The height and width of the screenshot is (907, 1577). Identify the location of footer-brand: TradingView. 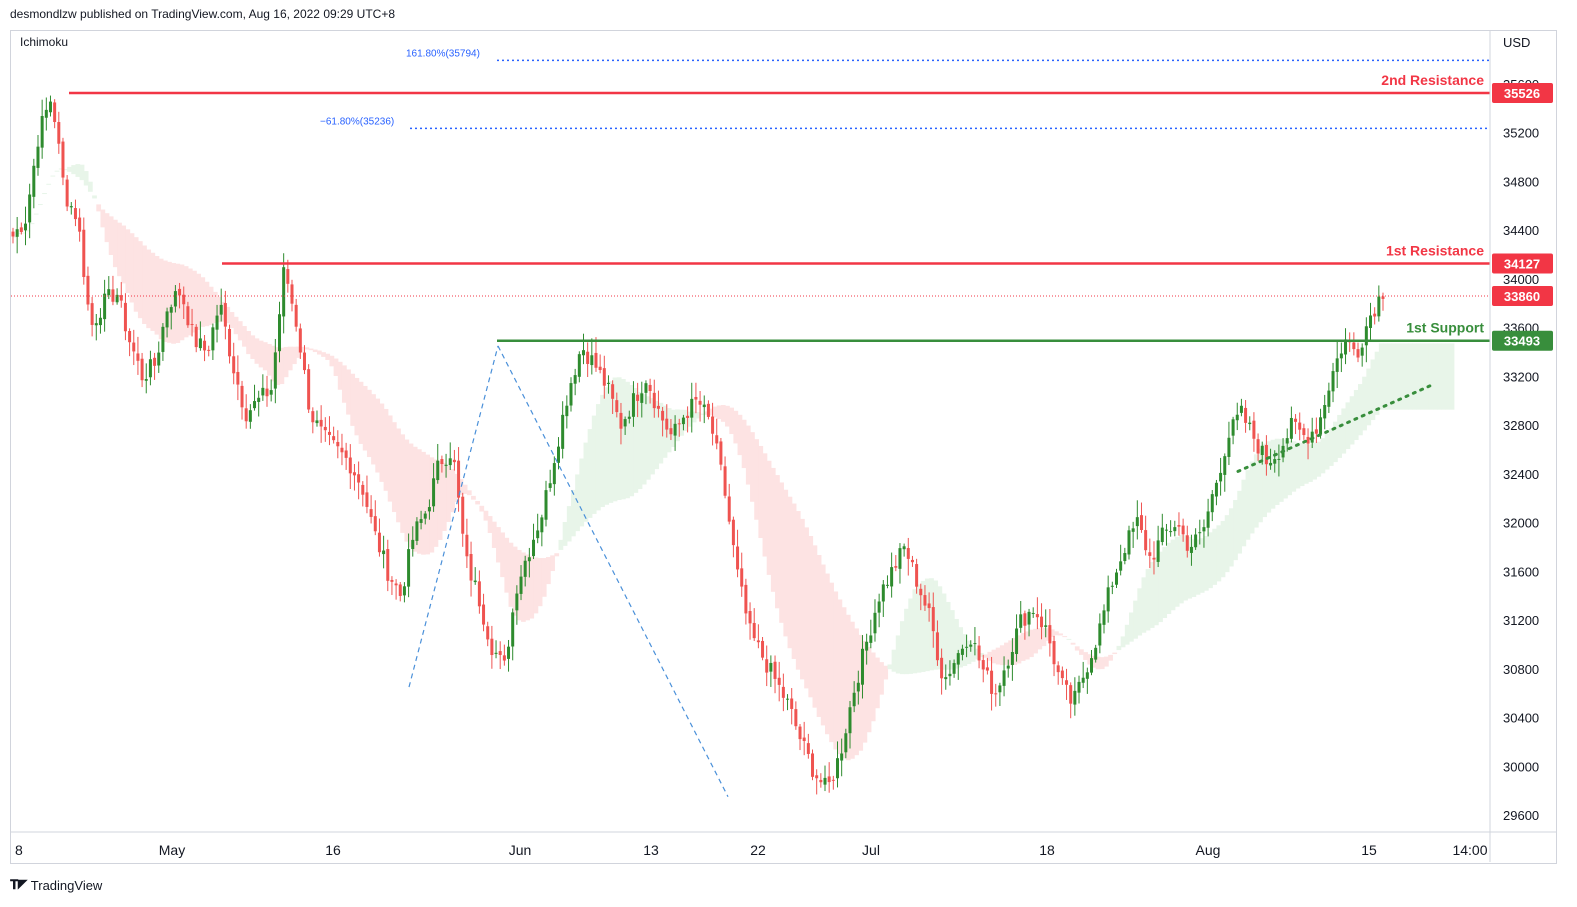
(66, 885).